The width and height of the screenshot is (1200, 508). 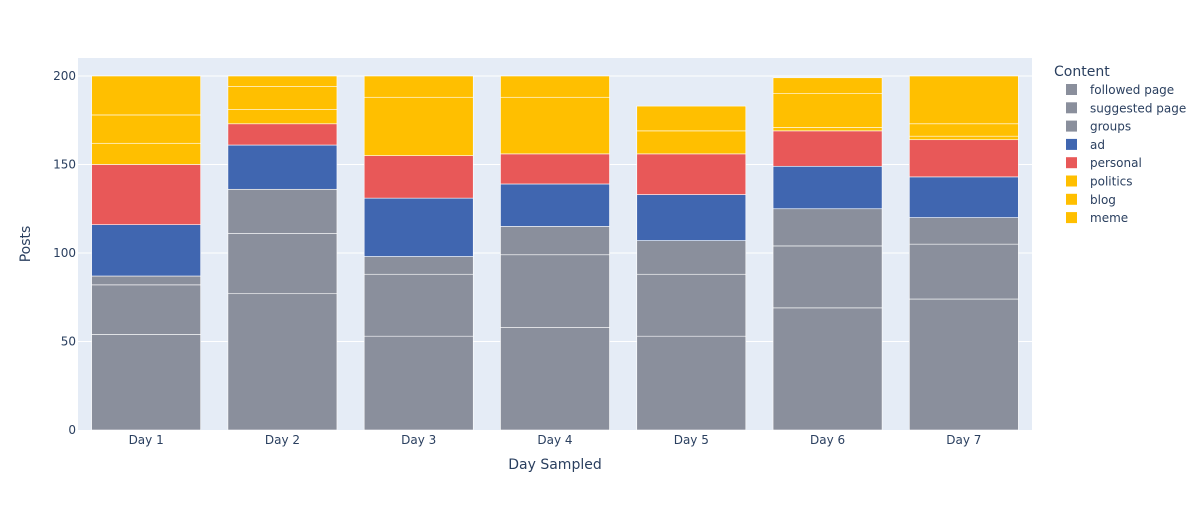 I want to click on legend-item-label: personal, so click(x=1116, y=163).